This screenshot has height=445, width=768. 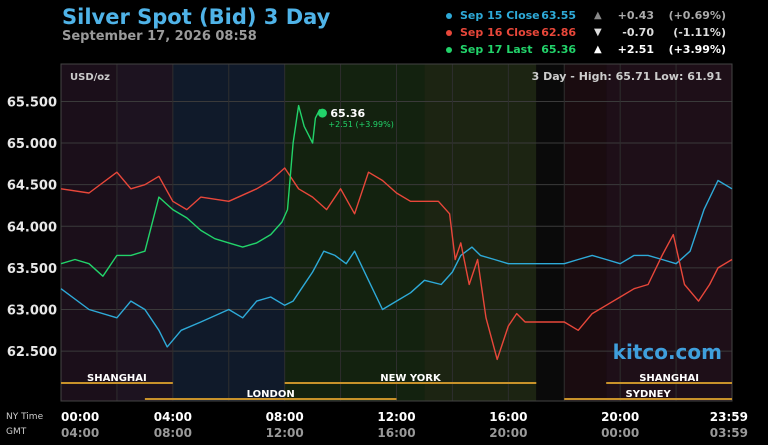 I want to click on y-tick-label: 65.500, so click(x=32, y=102).